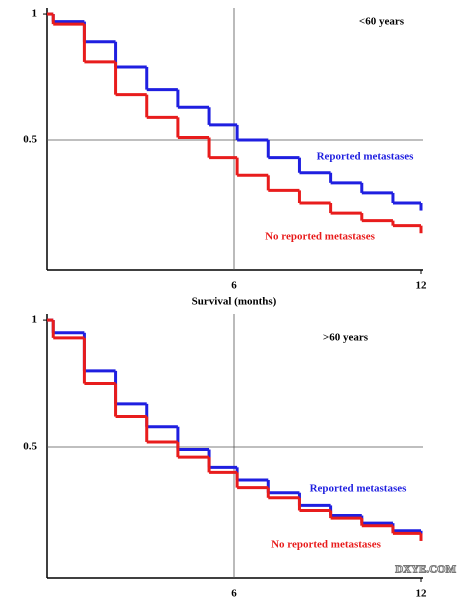 The width and height of the screenshot is (460, 602). What do you see at coordinates (382, 22) in the screenshot?
I see `annotation: <60 years` at bounding box center [382, 22].